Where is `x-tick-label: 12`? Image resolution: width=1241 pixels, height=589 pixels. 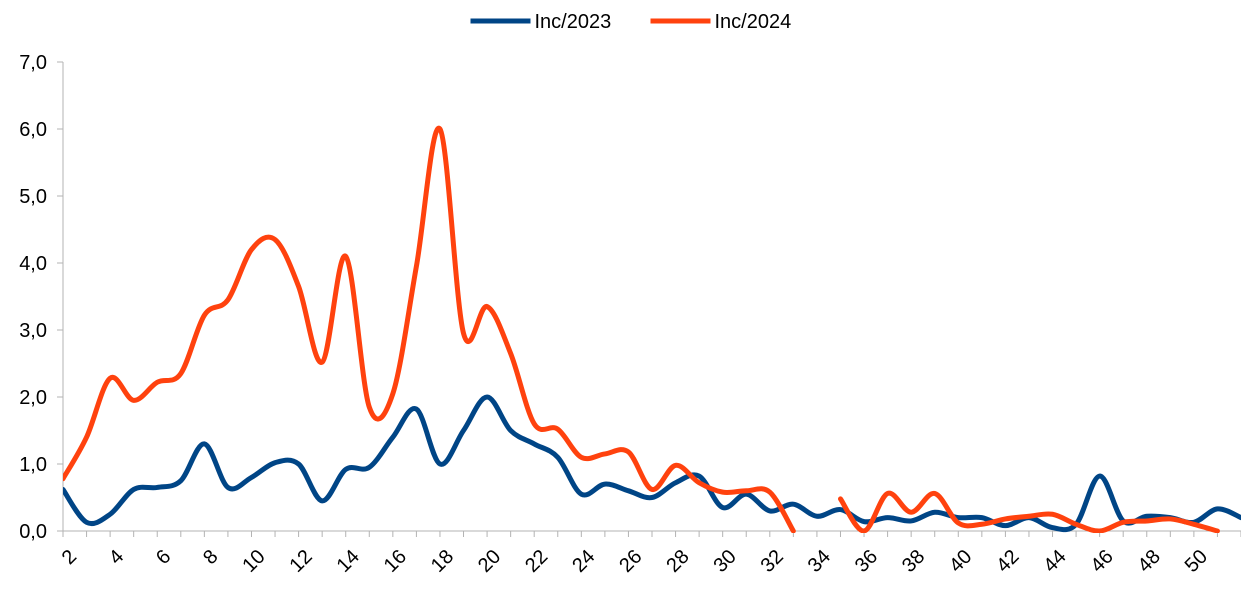
x-tick-label: 12 is located at coordinates (300, 561).